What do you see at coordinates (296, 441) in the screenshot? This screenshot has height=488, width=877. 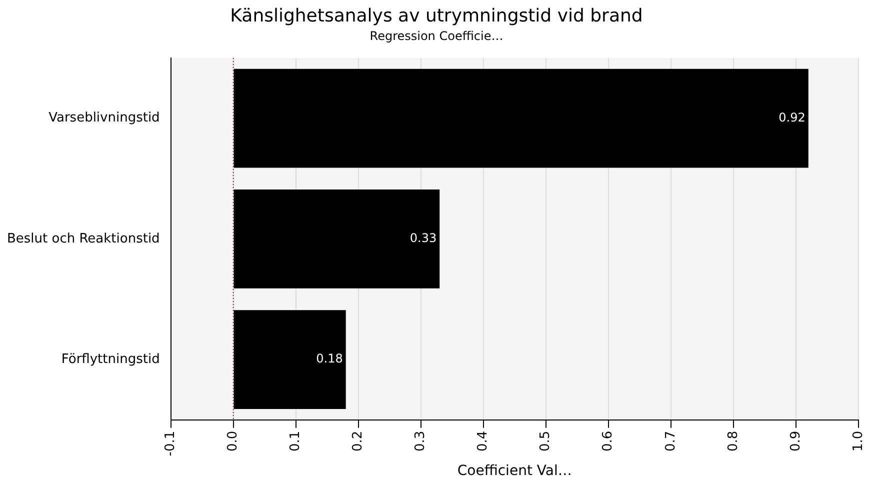 I see `x-tick-label: 0.1` at bounding box center [296, 441].